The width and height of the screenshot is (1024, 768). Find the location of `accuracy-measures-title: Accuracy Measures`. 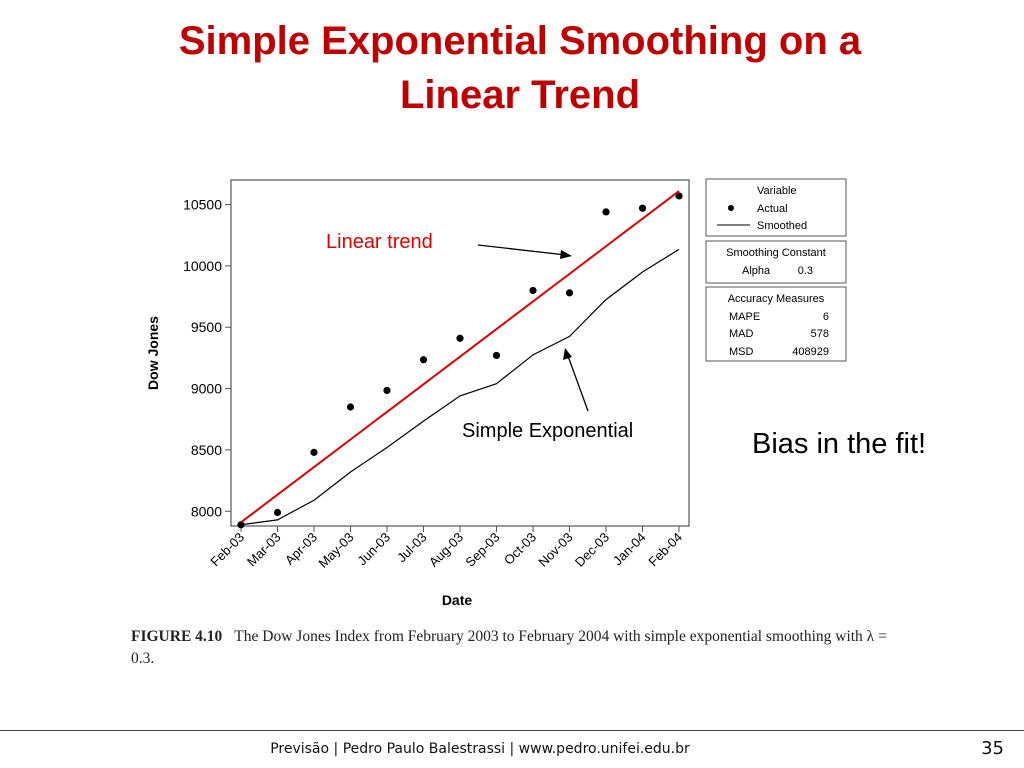

accuracy-measures-title: Accuracy Measures is located at coordinates (776, 299).